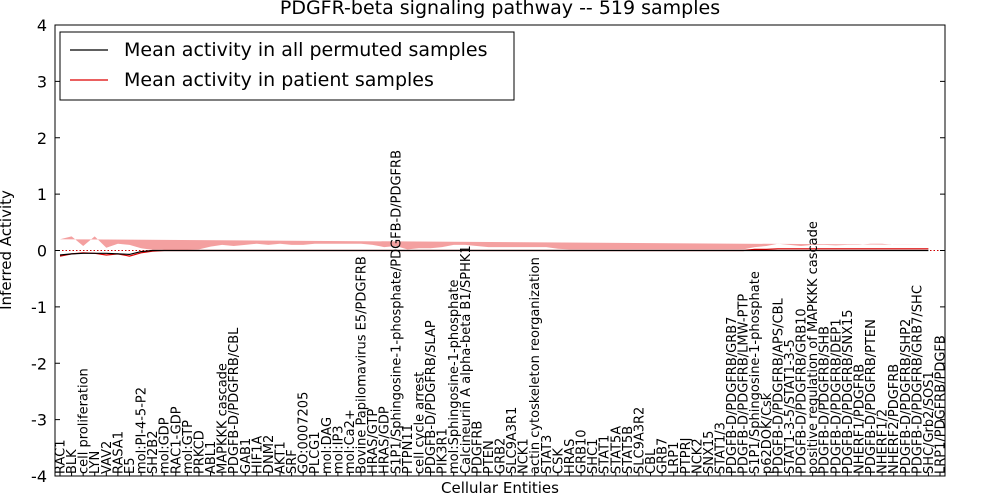 This screenshot has height=500, width=1000. What do you see at coordinates (535, 365) in the screenshot?
I see `x-tick-label: actin cytoskeleton reorganization` at bounding box center [535, 365].